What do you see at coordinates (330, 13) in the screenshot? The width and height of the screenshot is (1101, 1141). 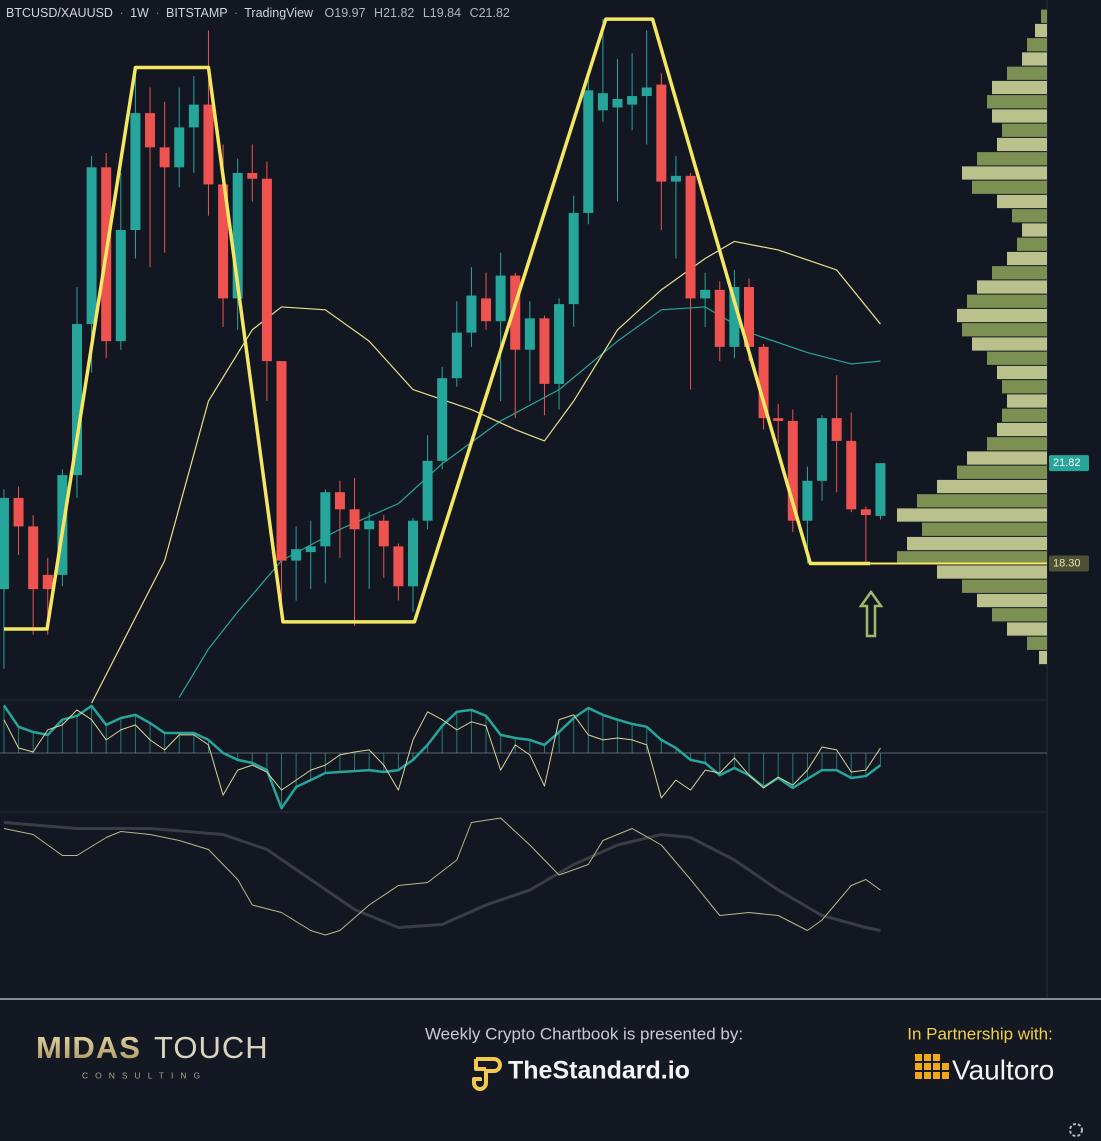 I see `ohlc-label: O` at bounding box center [330, 13].